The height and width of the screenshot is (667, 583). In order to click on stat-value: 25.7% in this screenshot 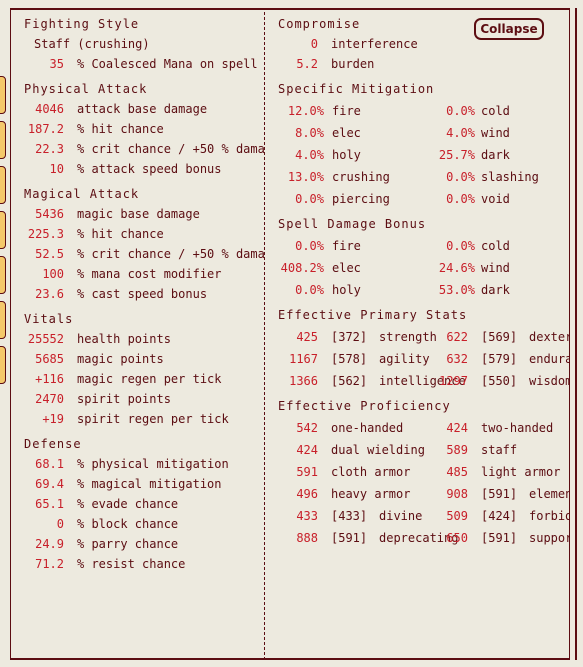, I will do `click(456, 155)`.